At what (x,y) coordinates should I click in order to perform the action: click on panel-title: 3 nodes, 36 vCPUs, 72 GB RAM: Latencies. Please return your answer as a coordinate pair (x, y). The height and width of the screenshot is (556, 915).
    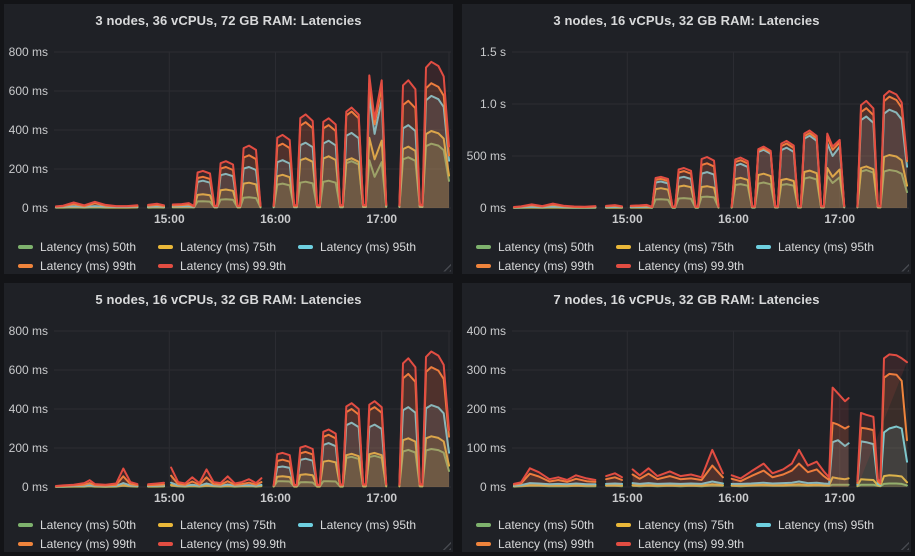
    Looking at the image, I should click on (228, 20).